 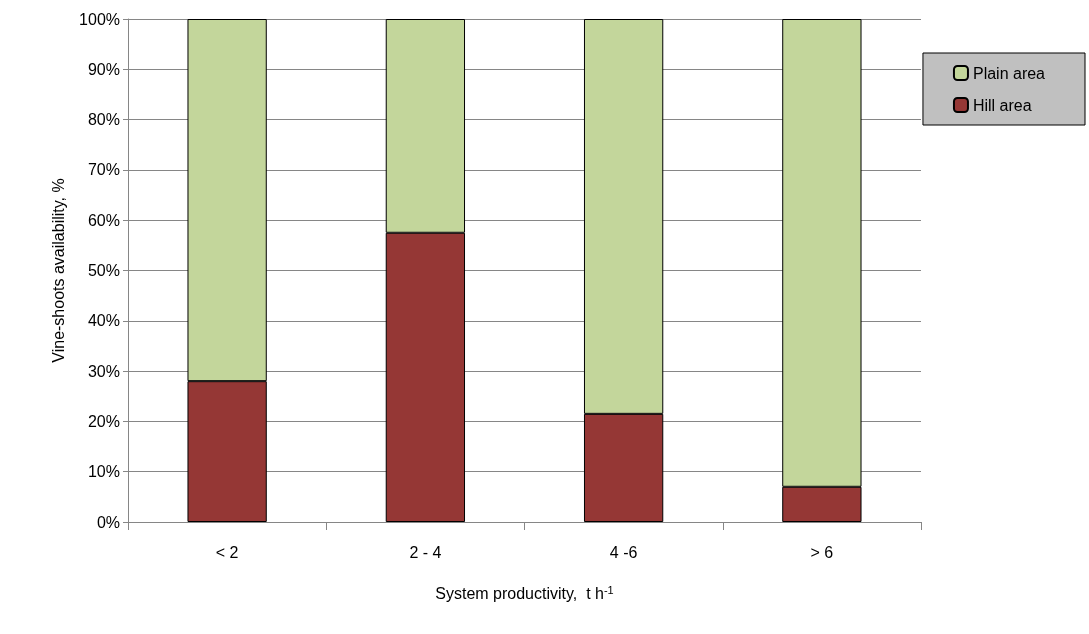 I want to click on y-axis-title: Vine-shoots availability, %, so click(x=58, y=270).